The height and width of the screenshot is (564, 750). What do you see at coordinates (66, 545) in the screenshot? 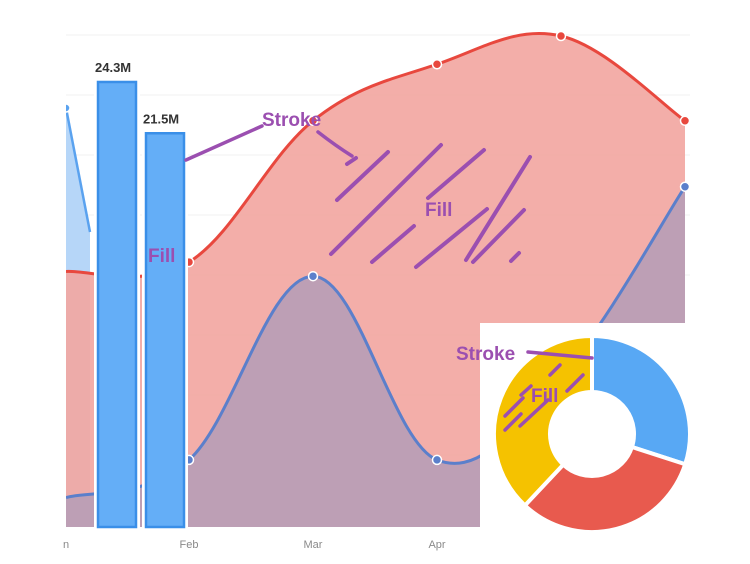
I see `x-tick-label: n` at bounding box center [66, 545].